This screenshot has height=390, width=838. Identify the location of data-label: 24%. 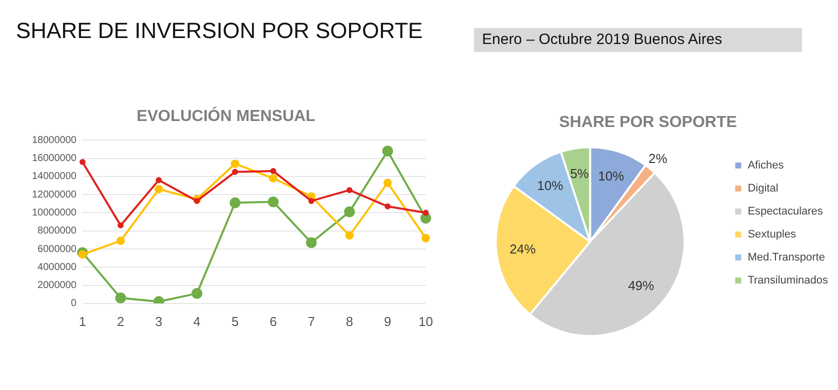
(523, 249).